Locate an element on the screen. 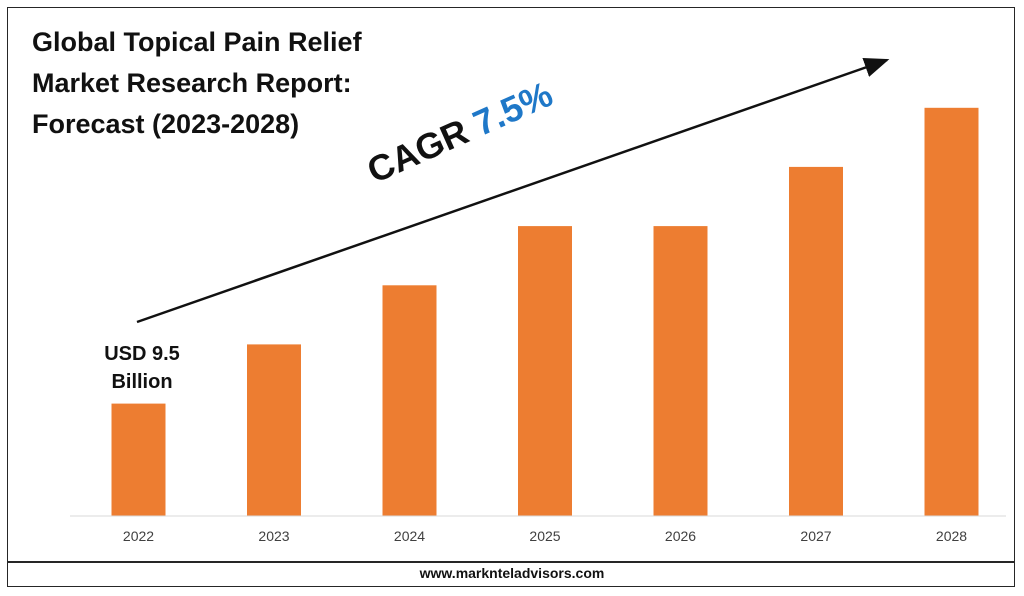 This screenshot has height=596, width=1024. x-tick-2024: 2024 is located at coordinates (409, 536).